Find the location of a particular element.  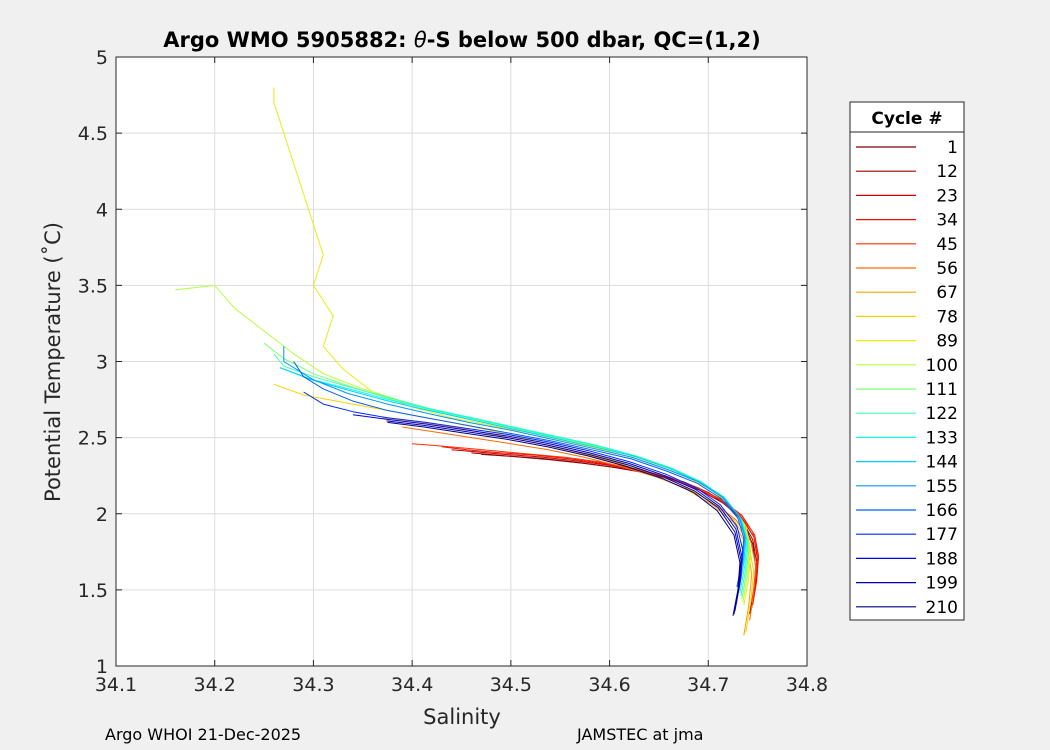

legend-entry: 199 is located at coordinates (907, 584).